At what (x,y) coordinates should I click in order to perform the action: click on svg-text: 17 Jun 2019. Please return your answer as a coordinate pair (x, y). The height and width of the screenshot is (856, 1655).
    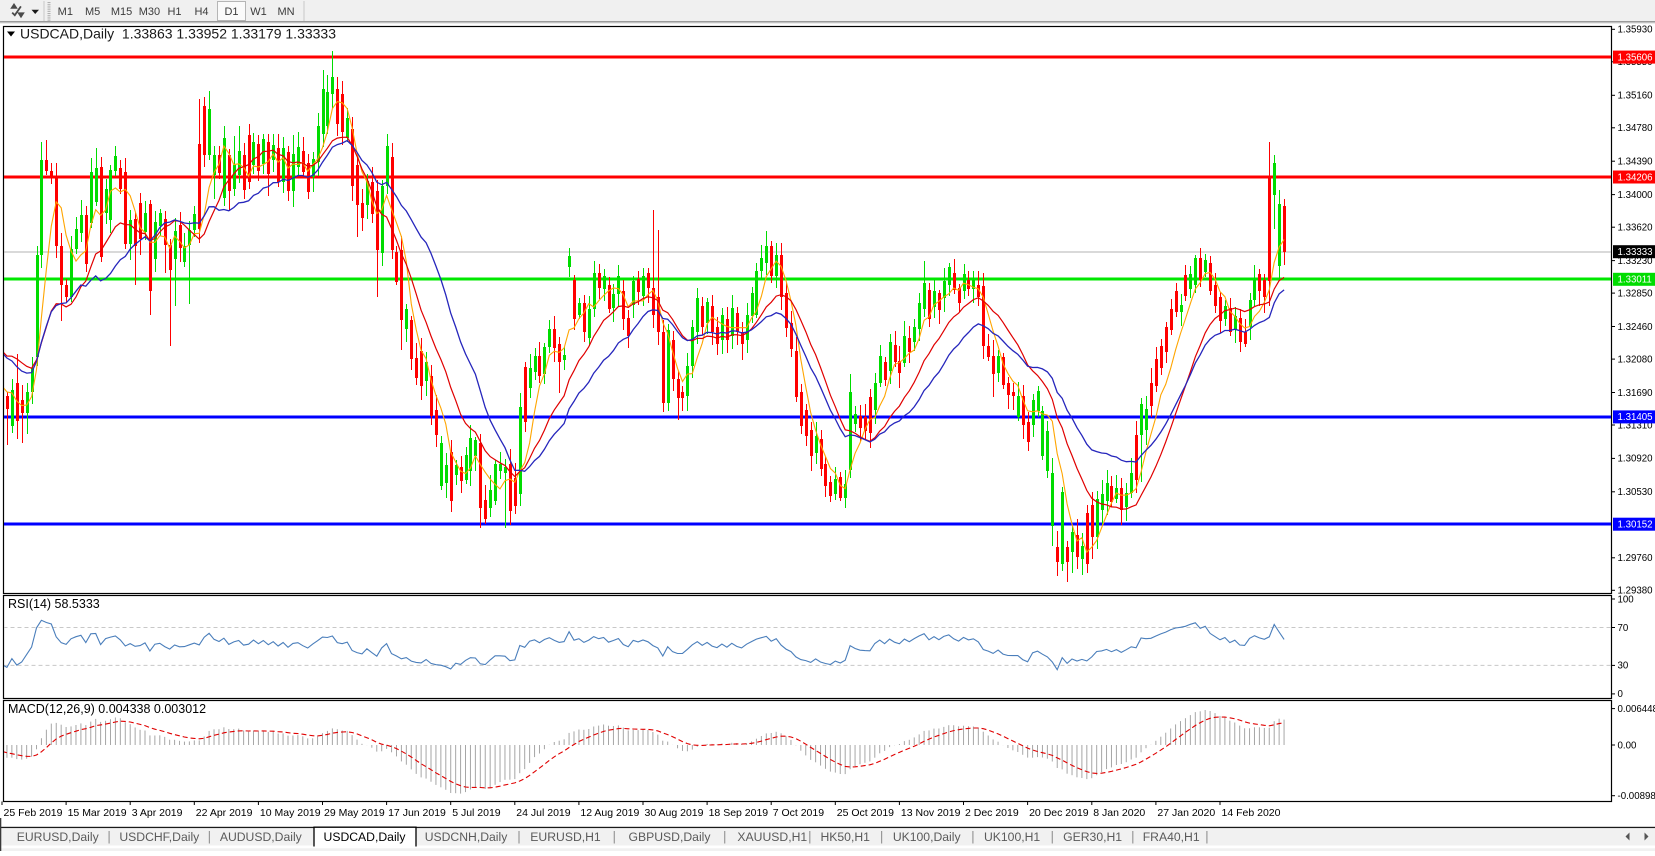
    Looking at the image, I should click on (417, 813).